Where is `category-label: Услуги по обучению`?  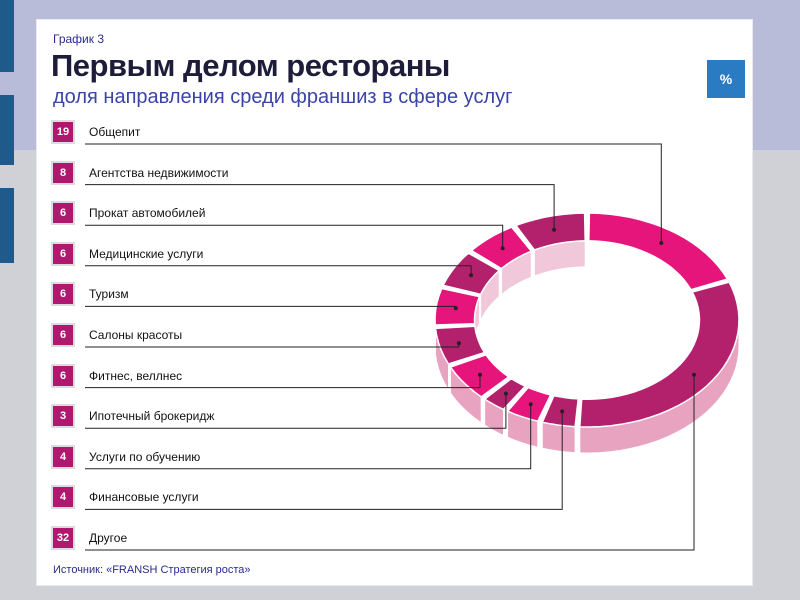
category-label: Услуги по обучению is located at coordinates (145, 456).